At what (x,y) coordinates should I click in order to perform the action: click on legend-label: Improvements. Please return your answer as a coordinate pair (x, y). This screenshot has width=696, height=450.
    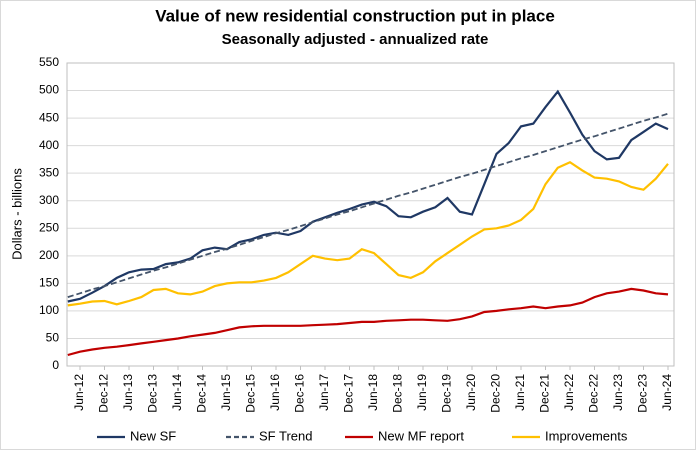
    Looking at the image, I should click on (586, 435).